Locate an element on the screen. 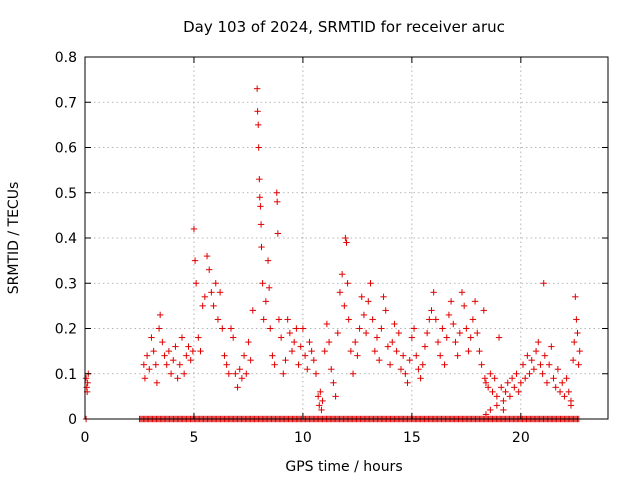  y-tick-label: 0.1 is located at coordinates (66, 375).